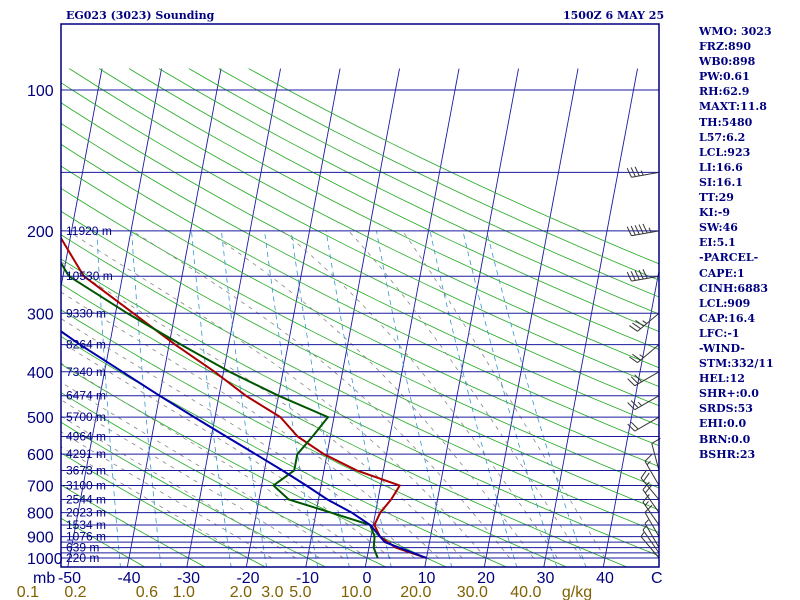 The width and height of the screenshot is (800, 600). I want to click on height-label: 2023 m, so click(86, 513).